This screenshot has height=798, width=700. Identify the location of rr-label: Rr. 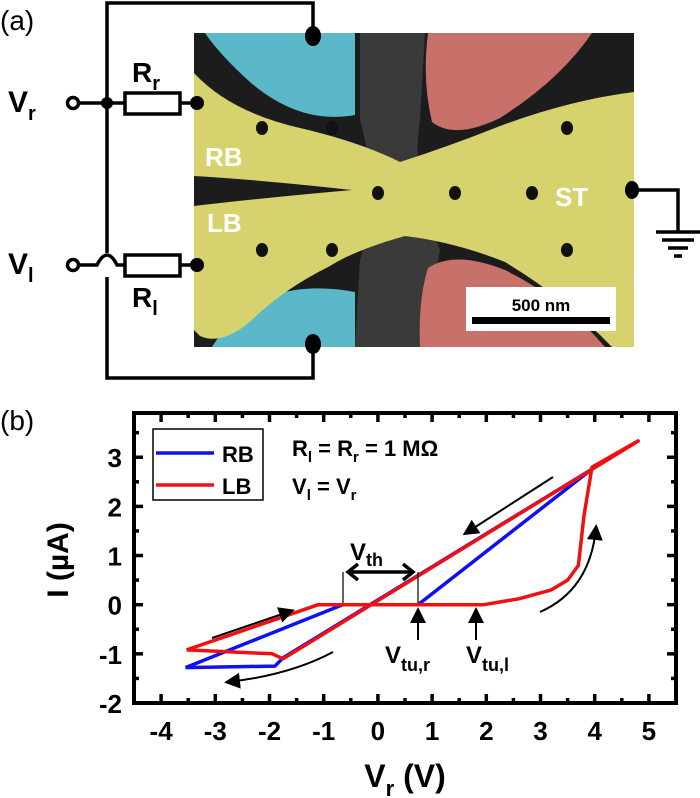
(146, 76).